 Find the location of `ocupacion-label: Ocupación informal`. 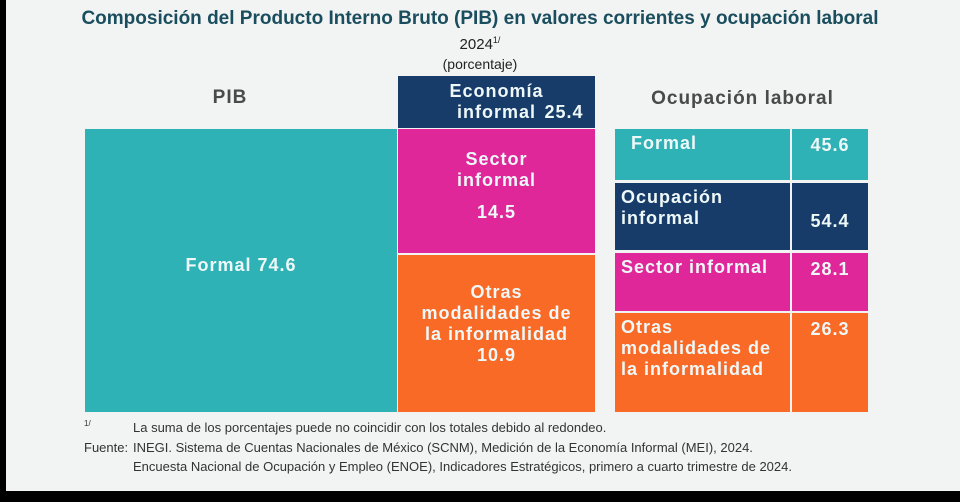

ocupacion-label: Ocupación informal is located at coordinates (702, 216).